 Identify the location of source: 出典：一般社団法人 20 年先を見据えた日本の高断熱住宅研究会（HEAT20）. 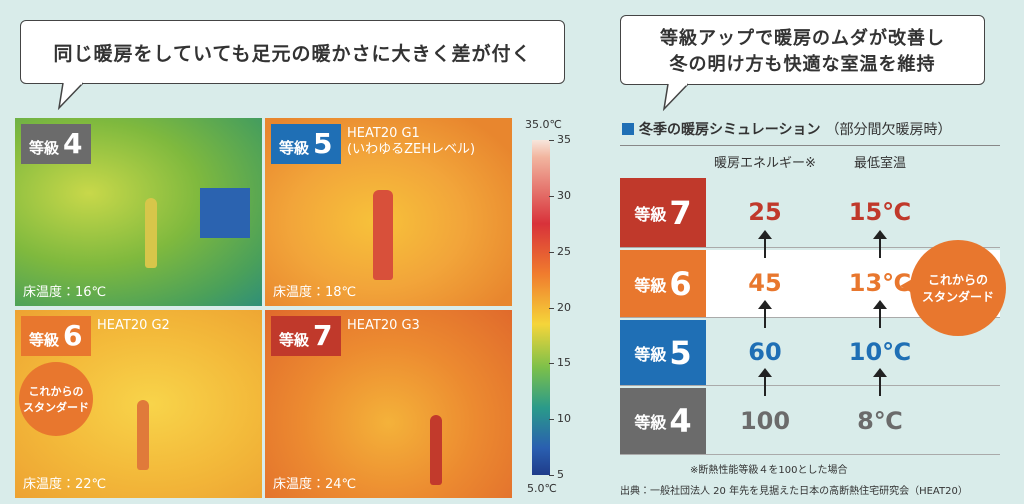
(794, 491).